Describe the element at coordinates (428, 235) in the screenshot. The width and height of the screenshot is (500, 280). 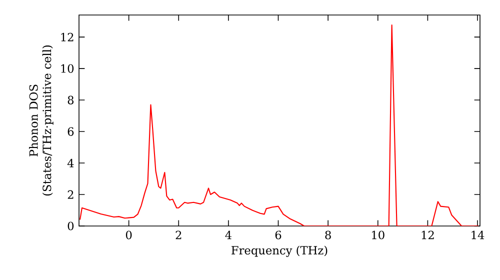
I see `x-tick-label: 12` at that location.